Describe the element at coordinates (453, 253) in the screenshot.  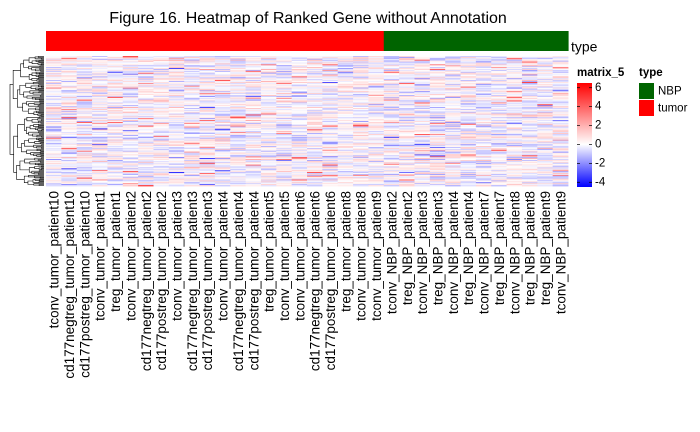
I see `column-label: tconv_NBP_patient4` at that location.